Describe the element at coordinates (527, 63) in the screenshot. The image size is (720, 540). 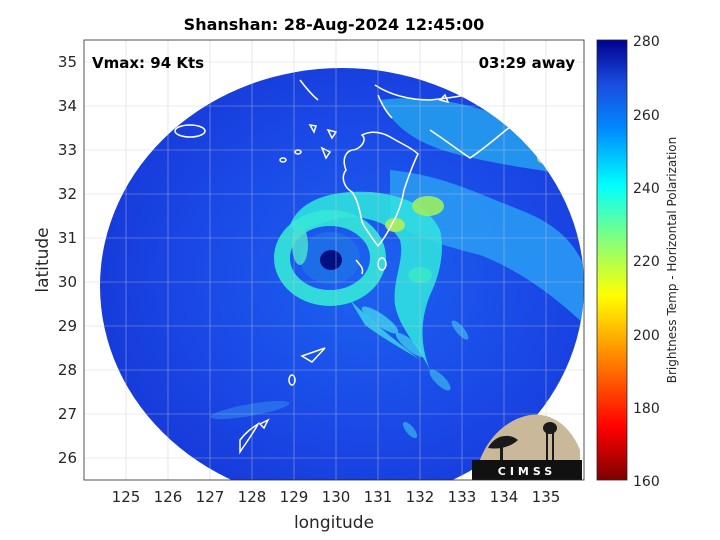
I see `time-away-label: 03:29 away` at that location.